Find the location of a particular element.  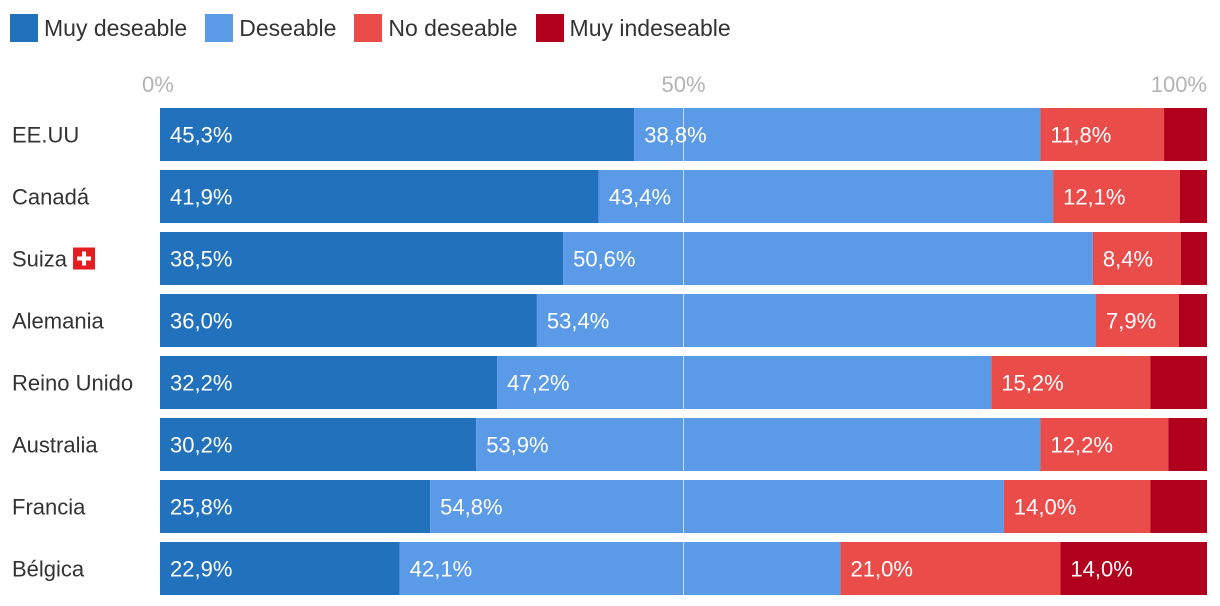

bar-muy-indeseable-canada is located at coordinates (1193, 196).